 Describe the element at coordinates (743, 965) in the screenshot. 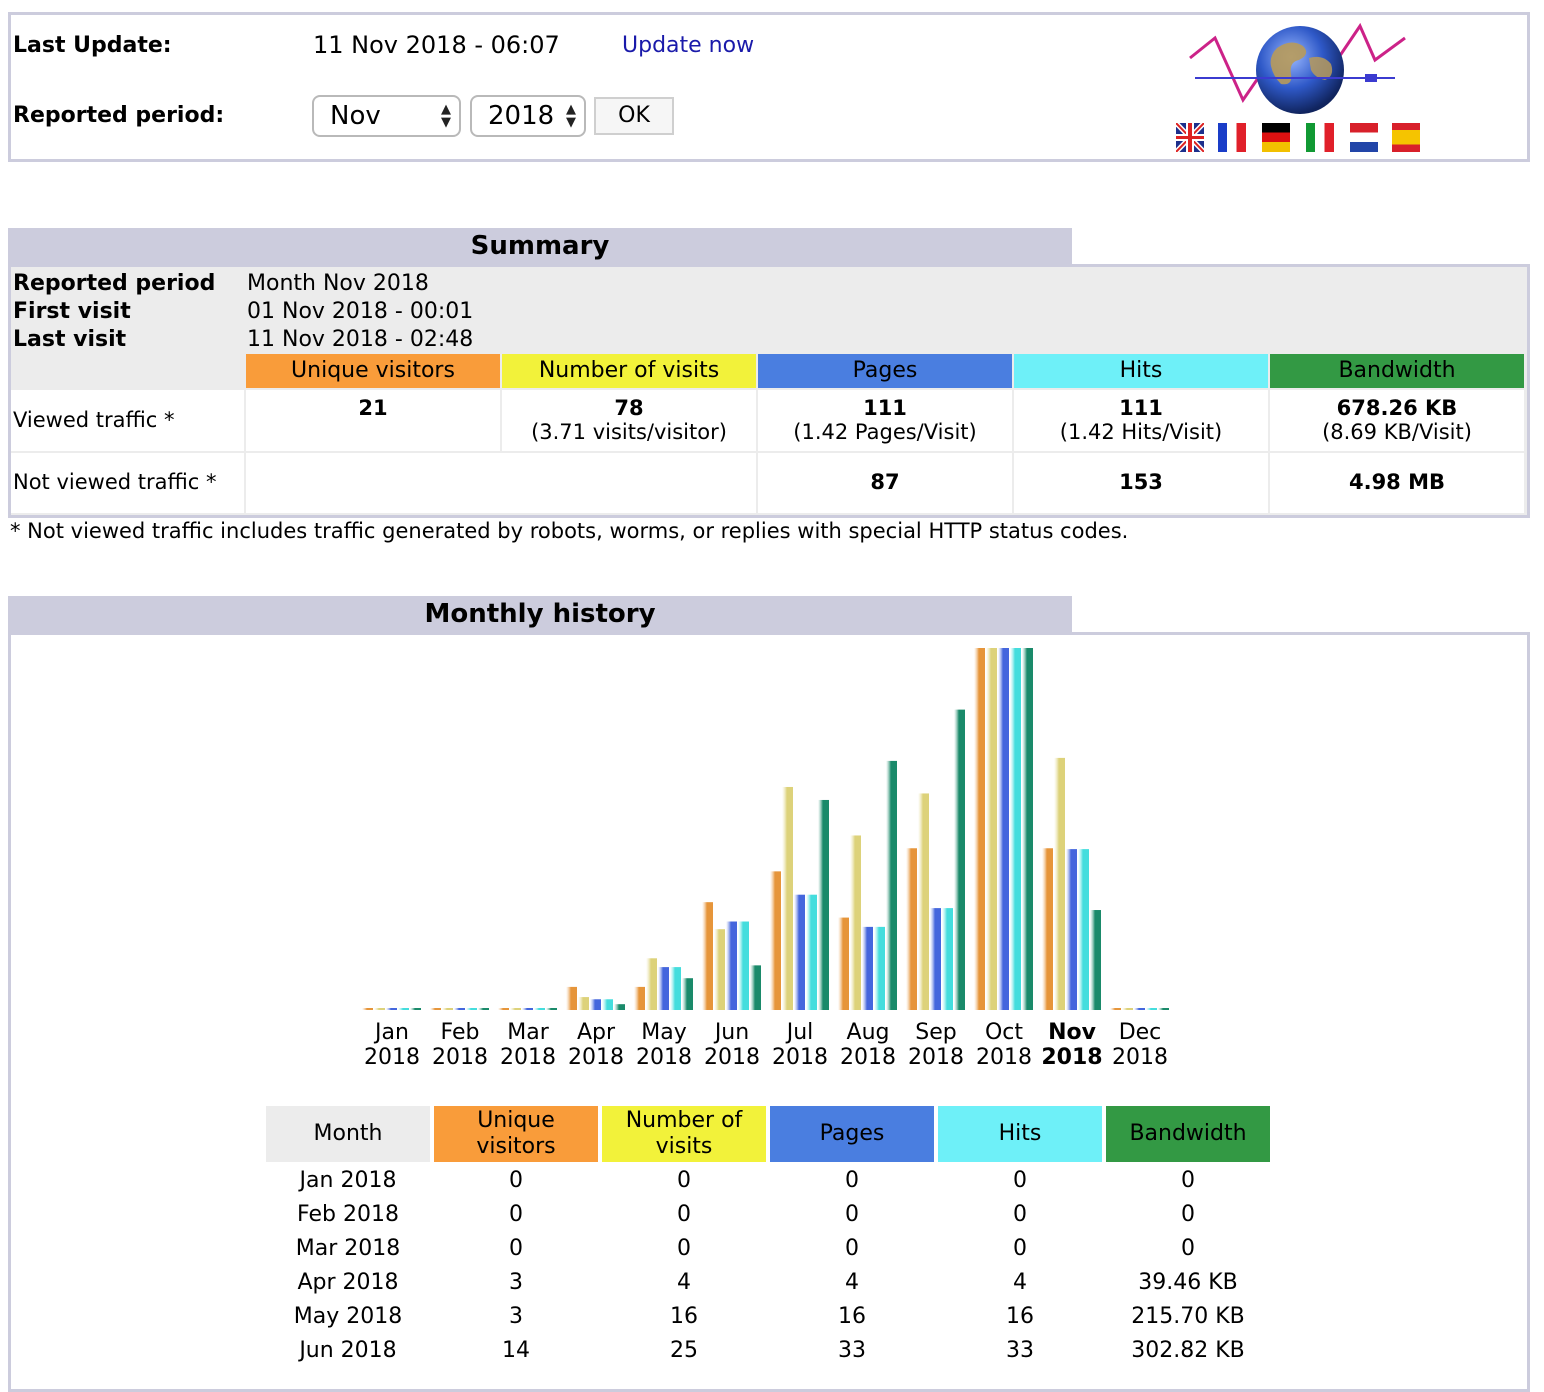

I see `bar-hits-jun-2018` at that location.